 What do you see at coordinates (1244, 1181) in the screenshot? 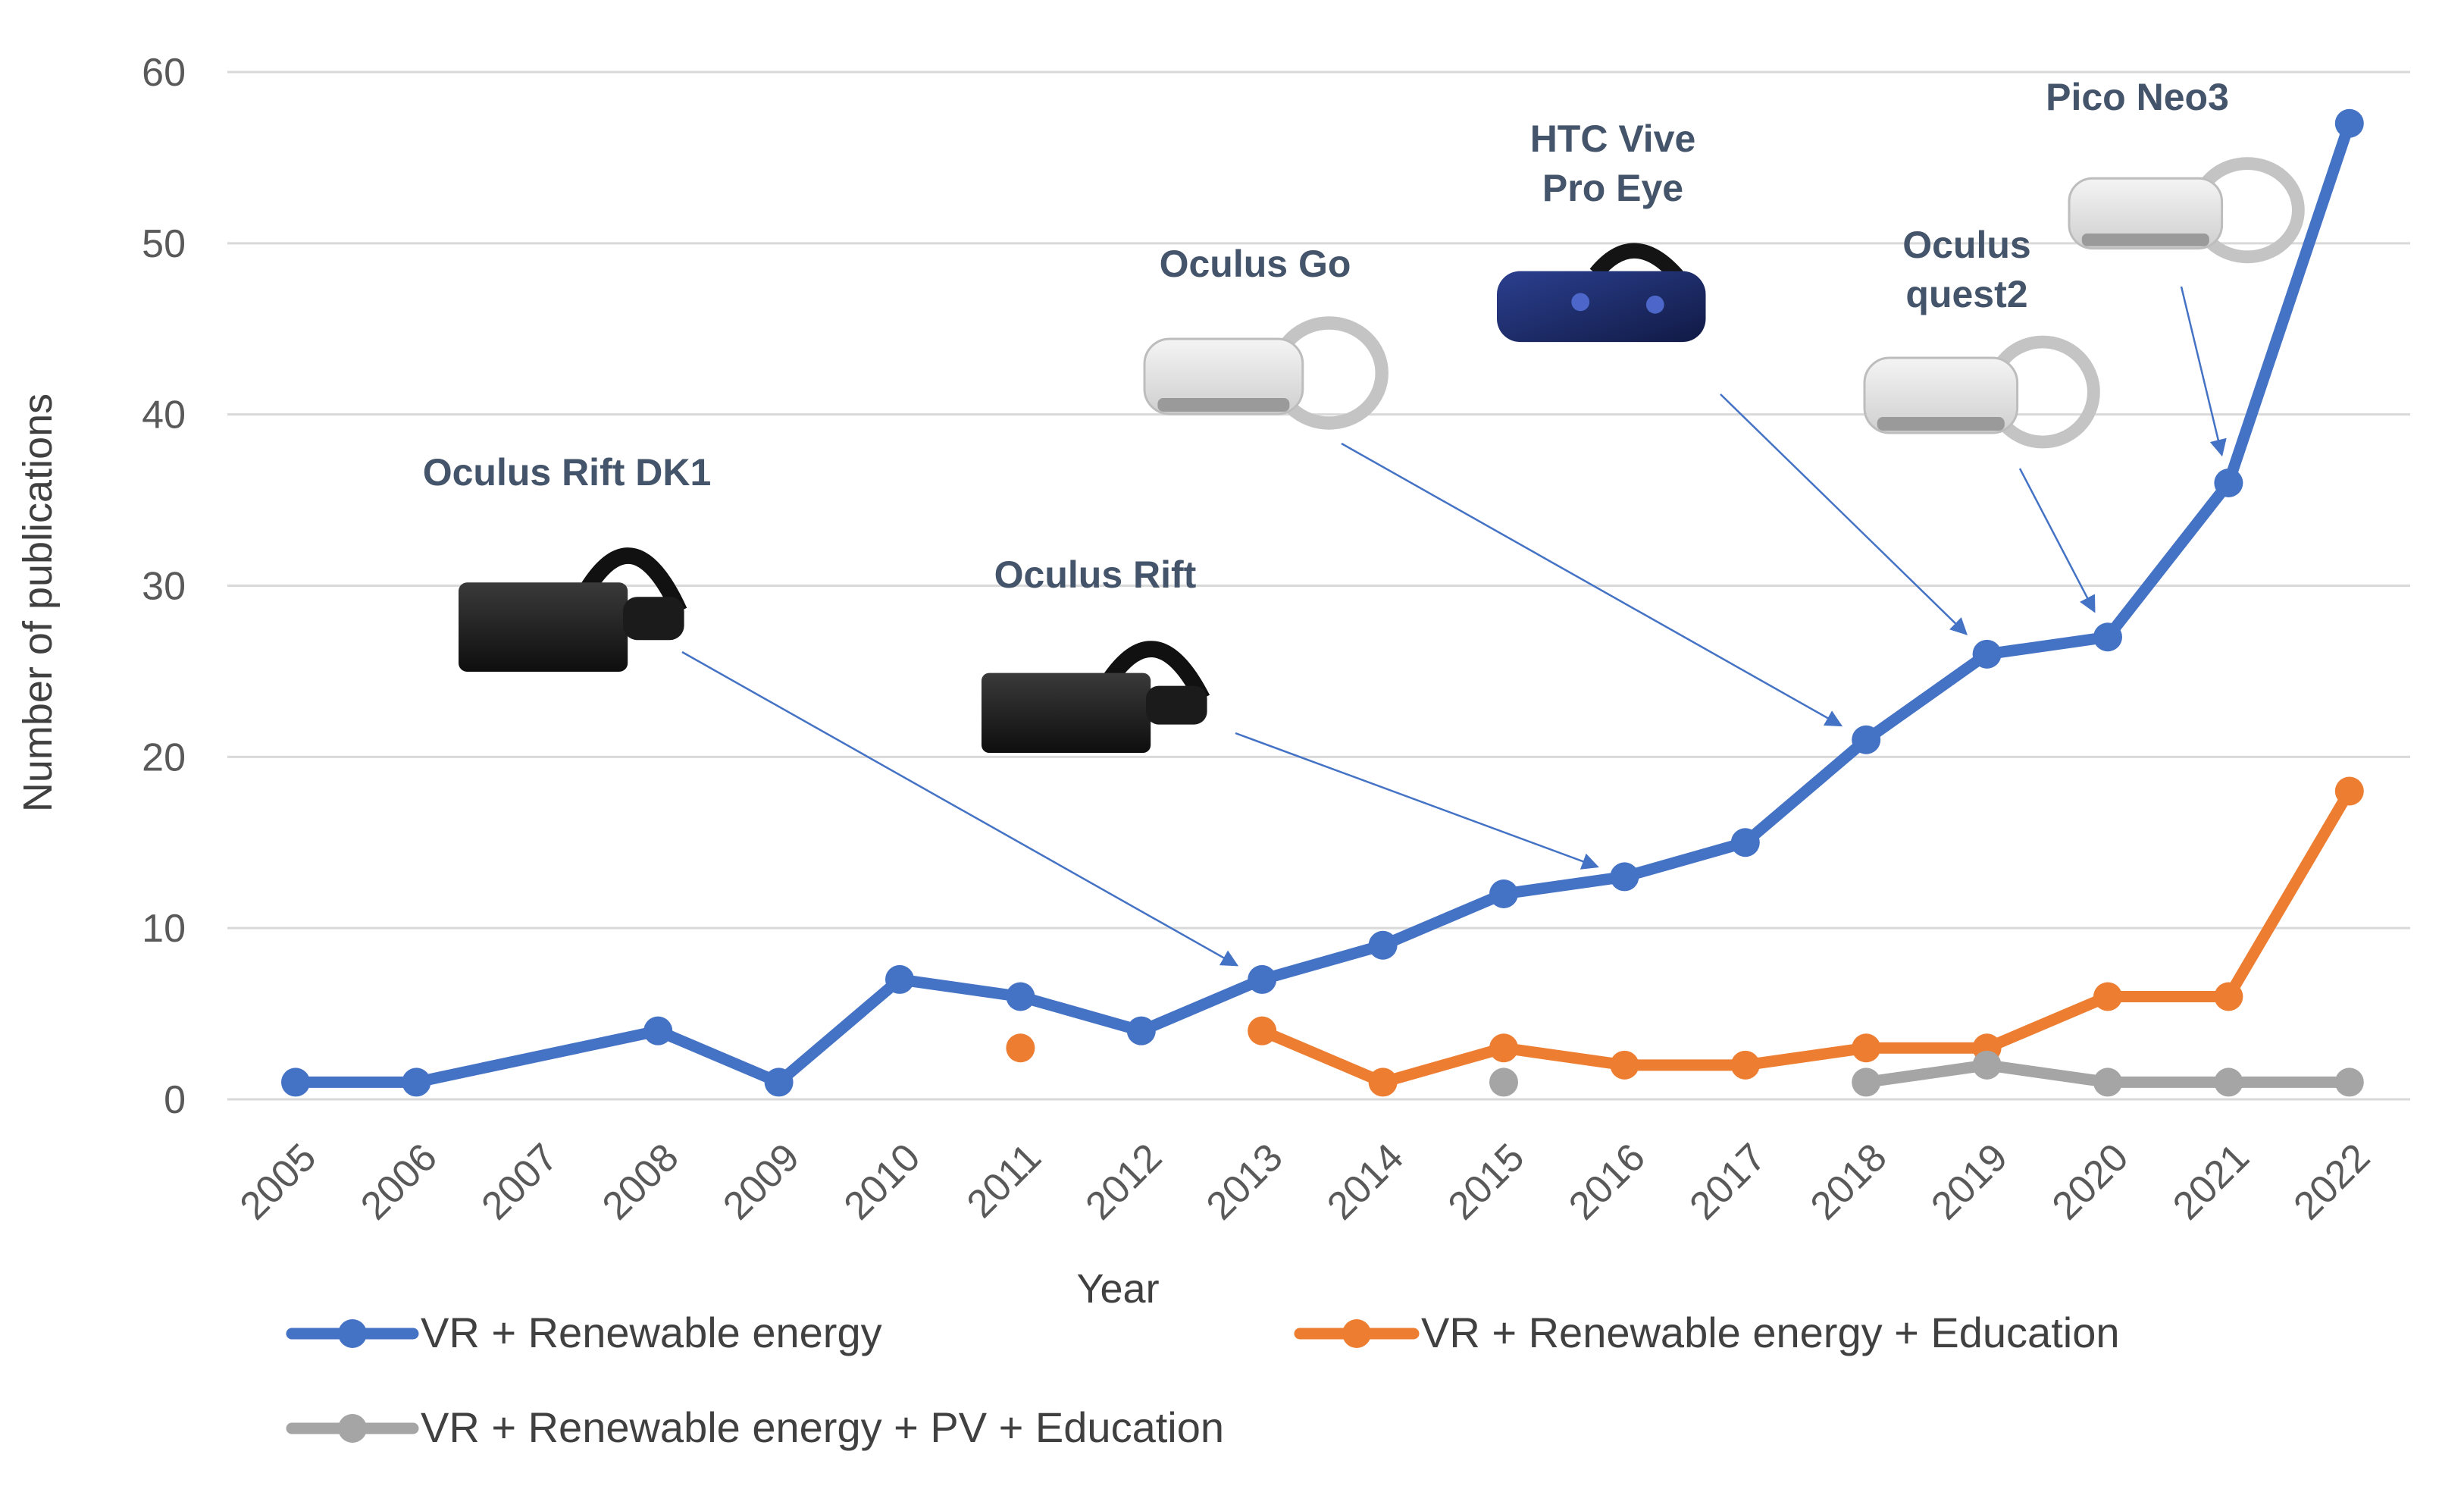
I see `x-tick-label: 2013` at bounding box center [1244, 1181].